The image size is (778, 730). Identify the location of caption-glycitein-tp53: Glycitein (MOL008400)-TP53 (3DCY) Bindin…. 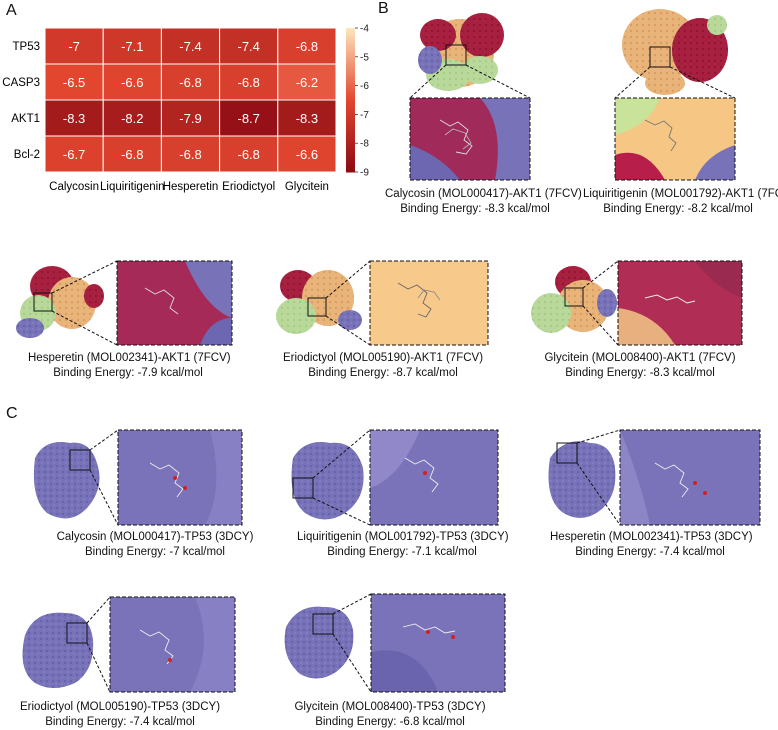
(390, 715).